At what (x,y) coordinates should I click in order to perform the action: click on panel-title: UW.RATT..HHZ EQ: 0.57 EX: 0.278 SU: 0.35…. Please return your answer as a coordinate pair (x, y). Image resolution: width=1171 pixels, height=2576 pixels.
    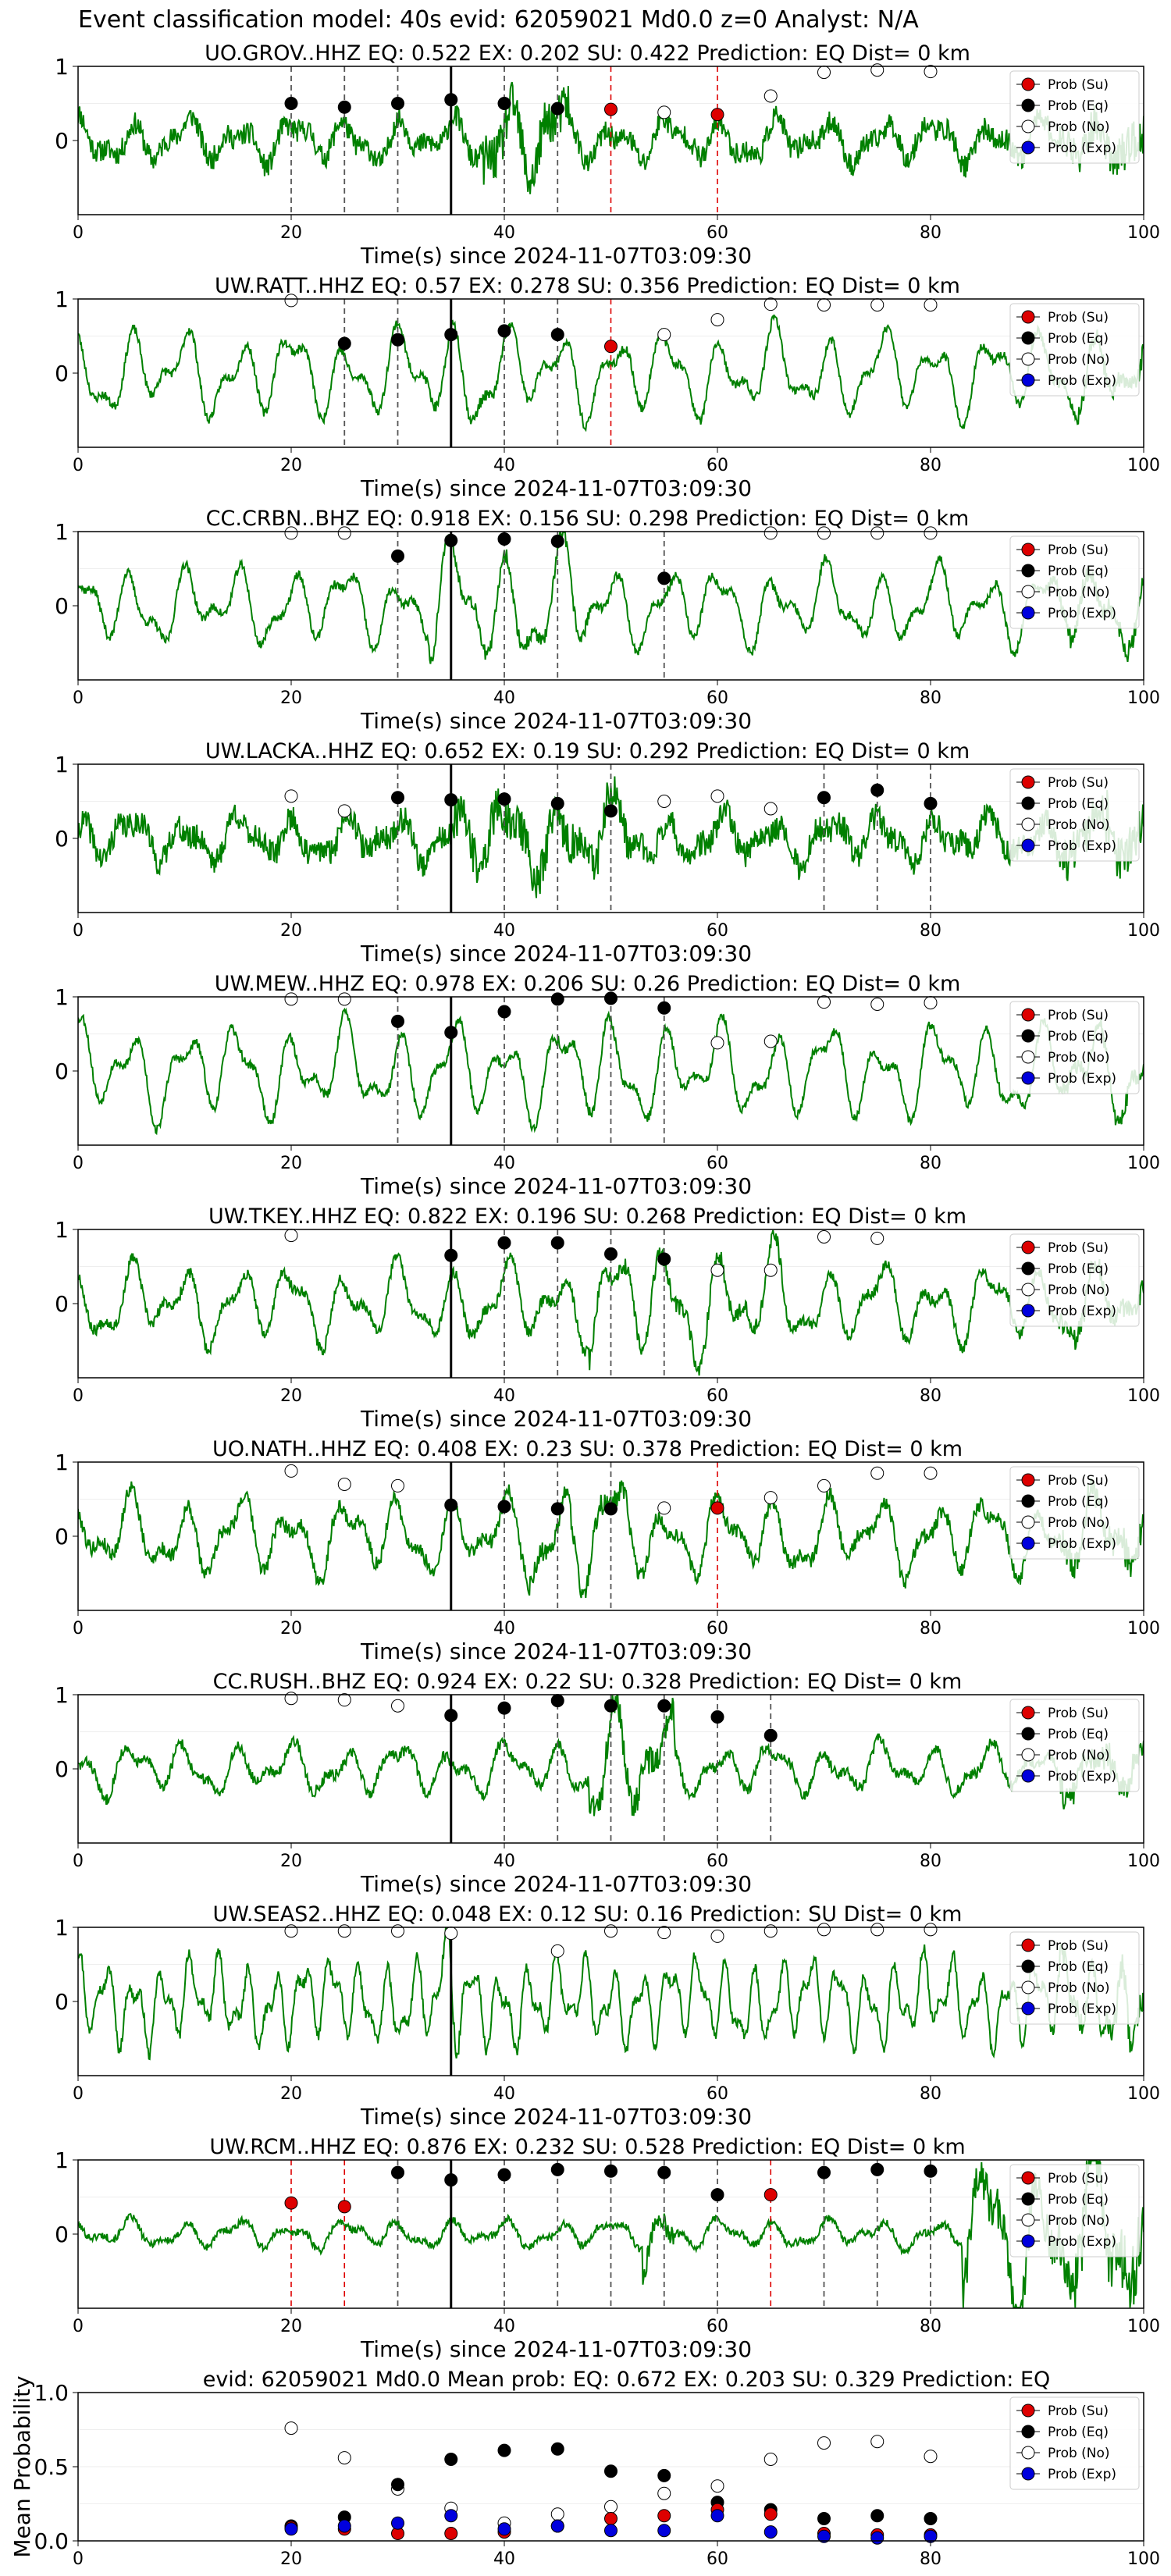
    Looking at the image, I should click on (587, 286).